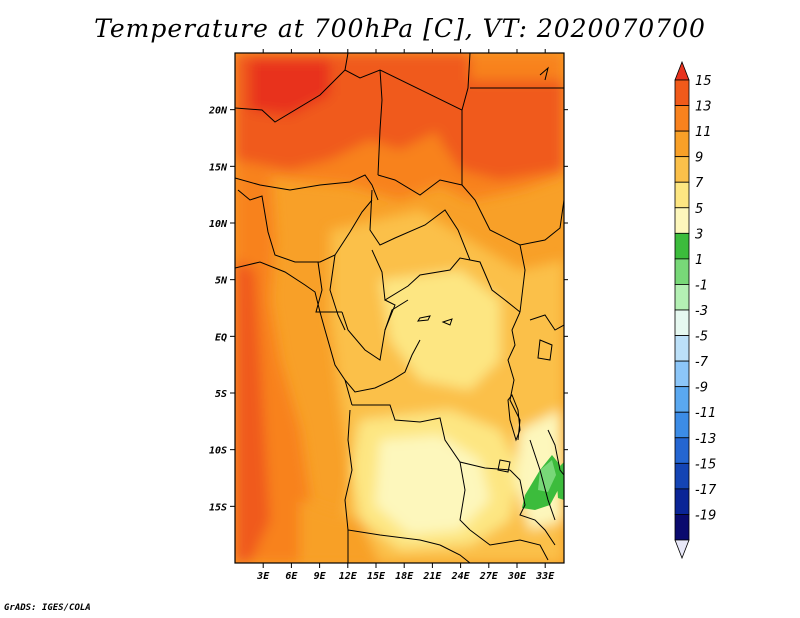 The image size is (800, 618). What do you see at coordinates (682, 549) in the screenshot?
I see `colorbar-bottom-arrow` at bounding box center [682, 549].